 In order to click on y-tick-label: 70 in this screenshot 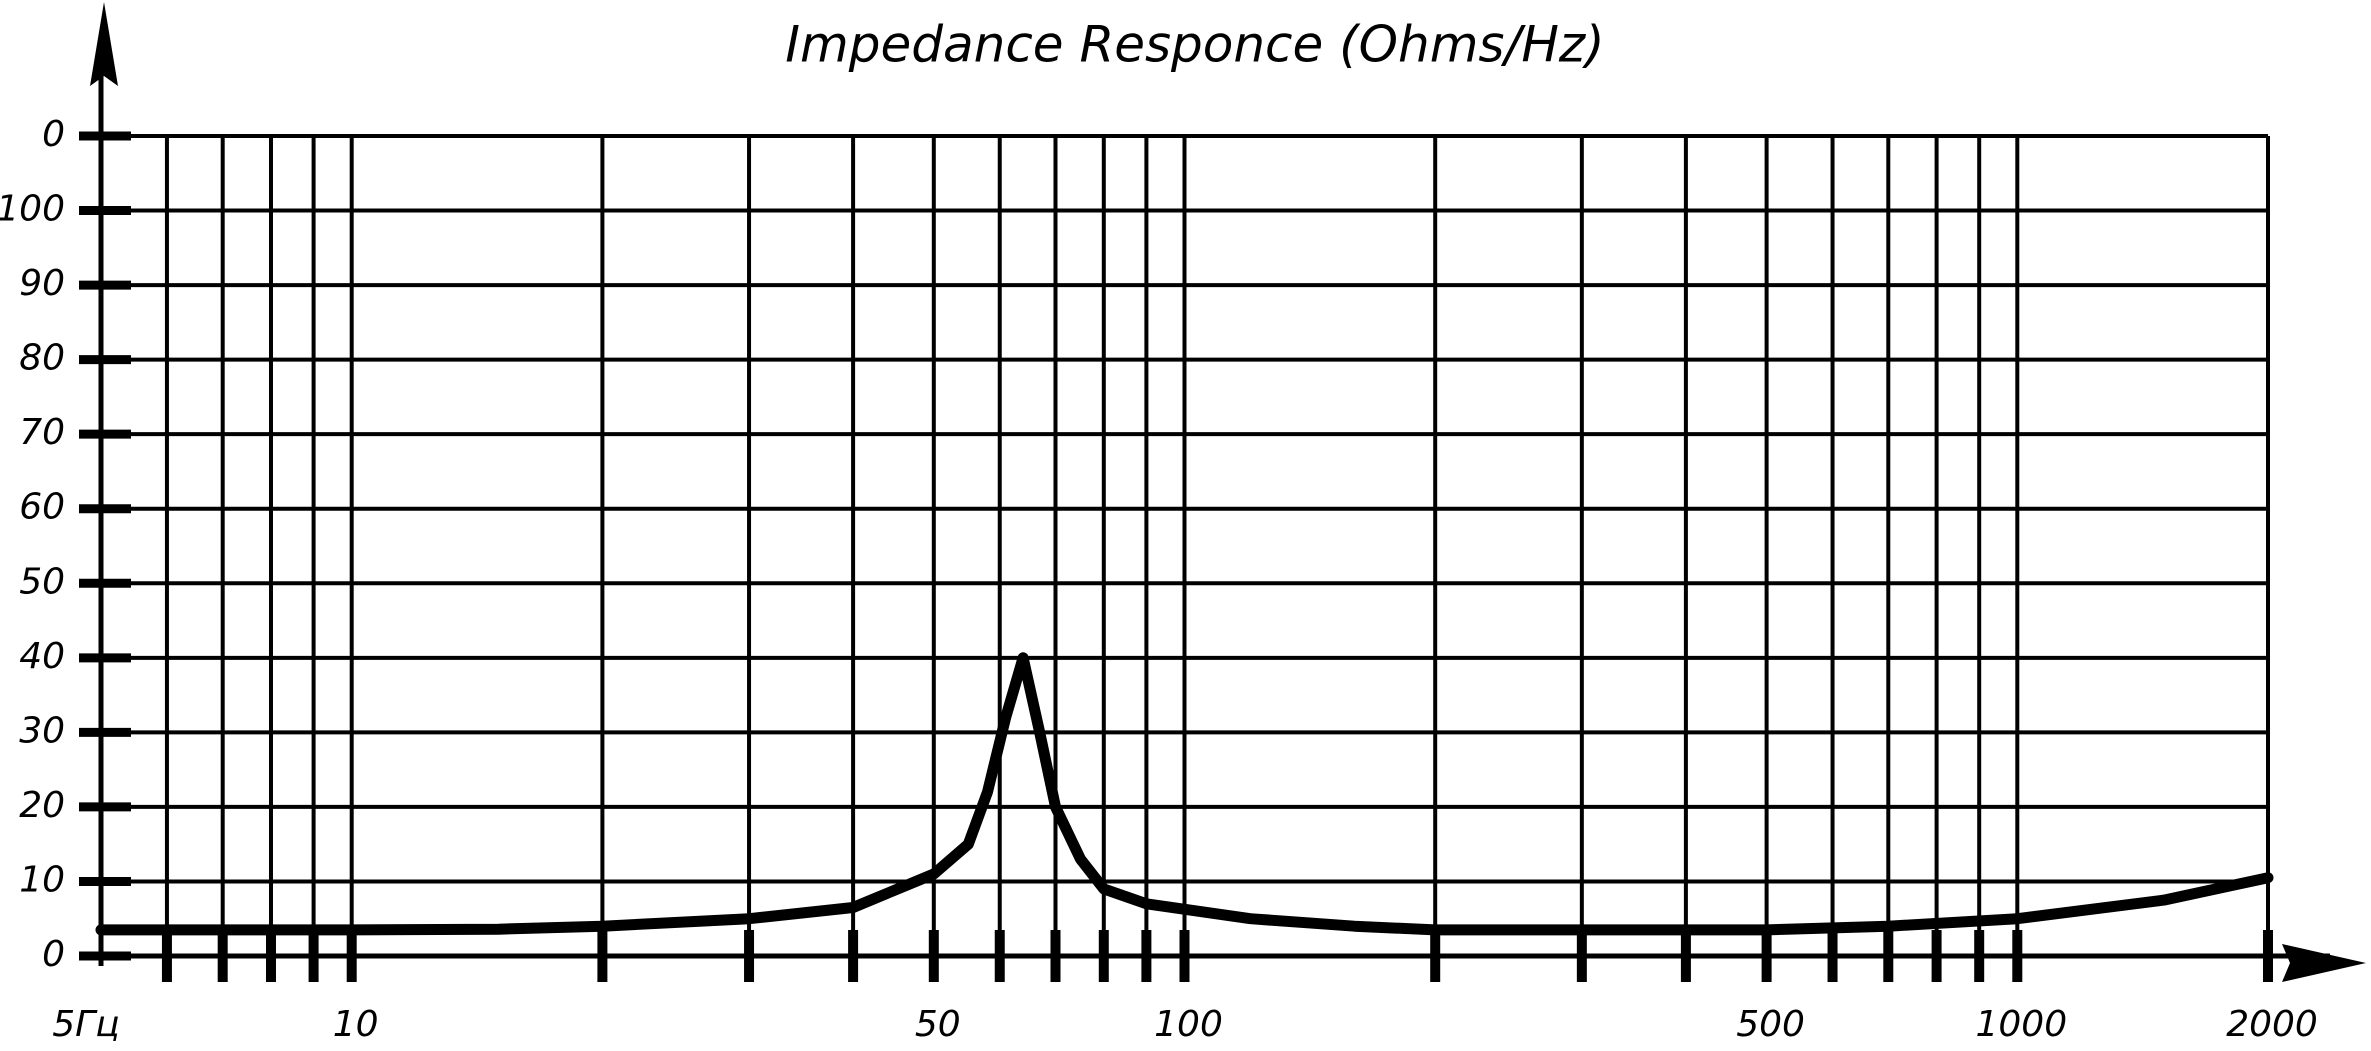, I will do `click(42, 432)`.